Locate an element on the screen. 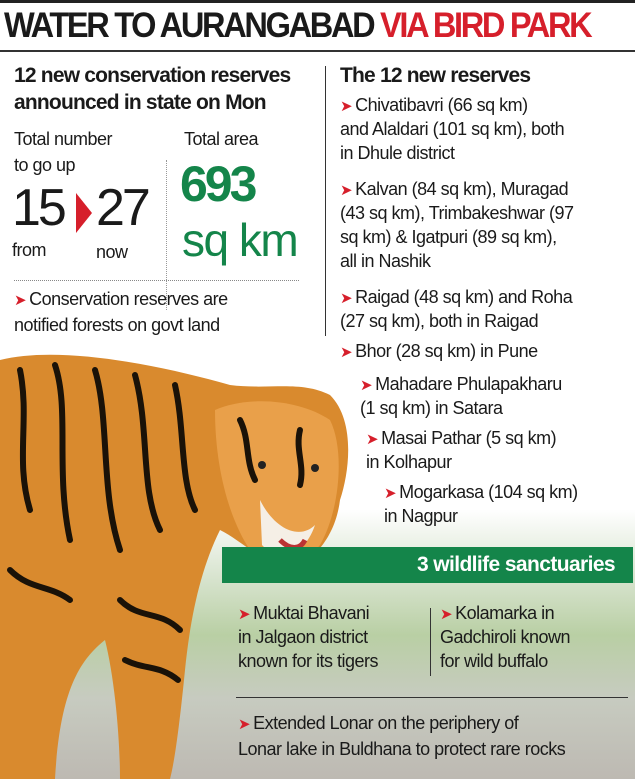 The width and height of the screenshot is (635, 779). list-item-line: (43 sq km), Trimbakeshwar (97 is located at coordinates (457, 213).